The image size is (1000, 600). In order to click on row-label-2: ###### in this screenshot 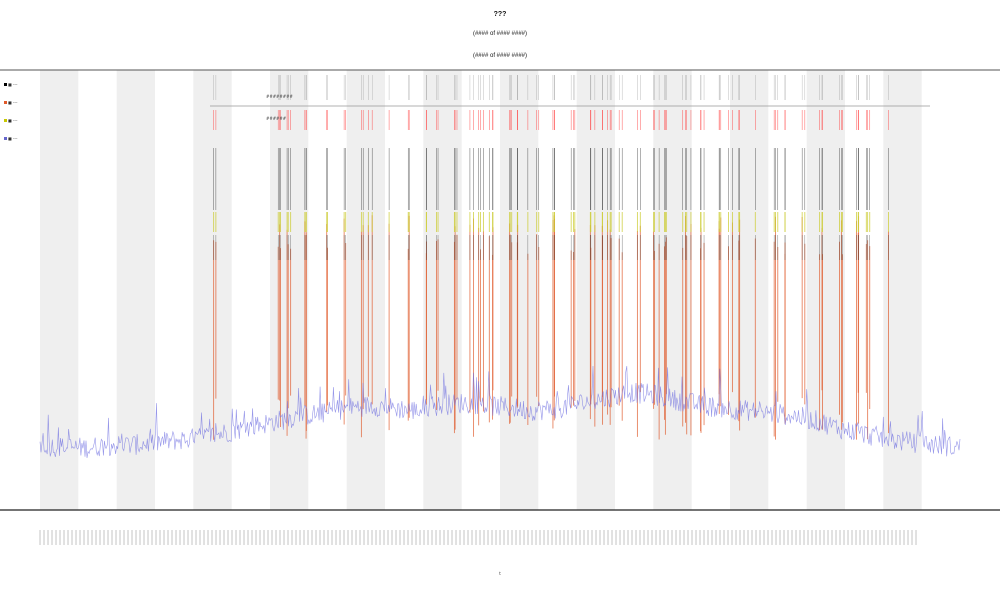, I will do `click(276, 118)`.